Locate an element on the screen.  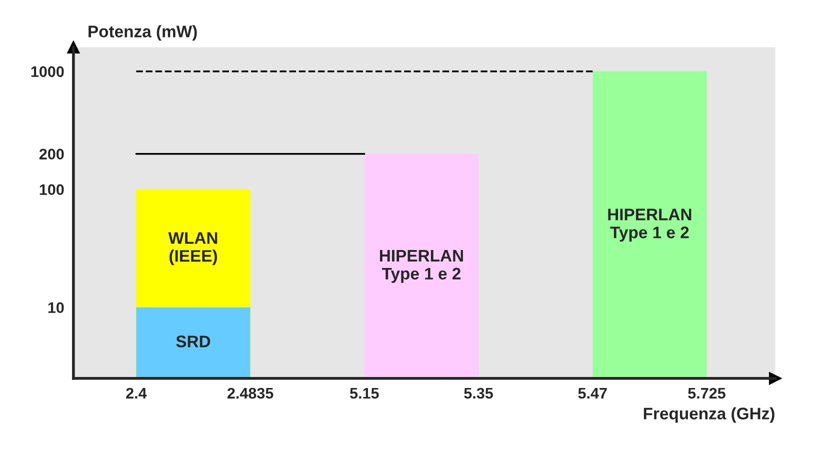
x-tick-label: 5.47 is located at coordinates (592, 393).